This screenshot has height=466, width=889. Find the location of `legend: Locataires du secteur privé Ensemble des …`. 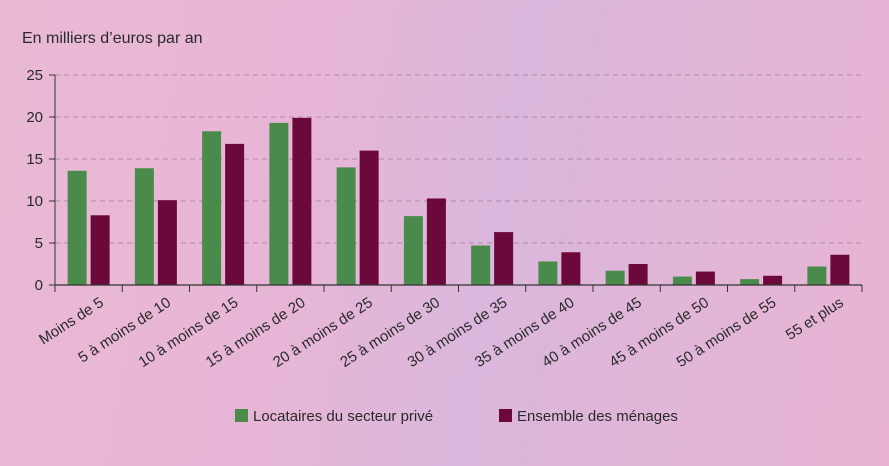

legend: Locataires du secteur privé Ensemble des … is located at coordinates (456, 416).